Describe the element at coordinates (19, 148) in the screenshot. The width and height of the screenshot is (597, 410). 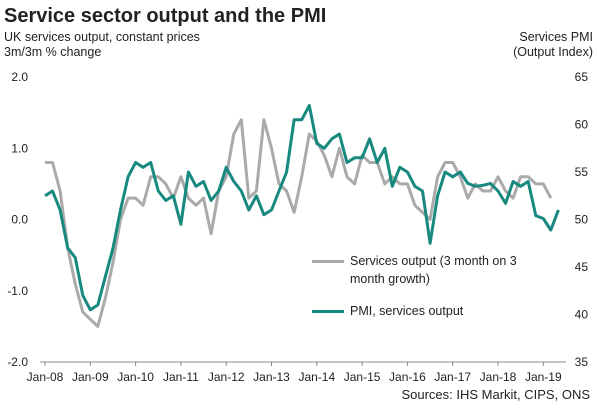
I see `y-tick-label: 1.0` at that location.